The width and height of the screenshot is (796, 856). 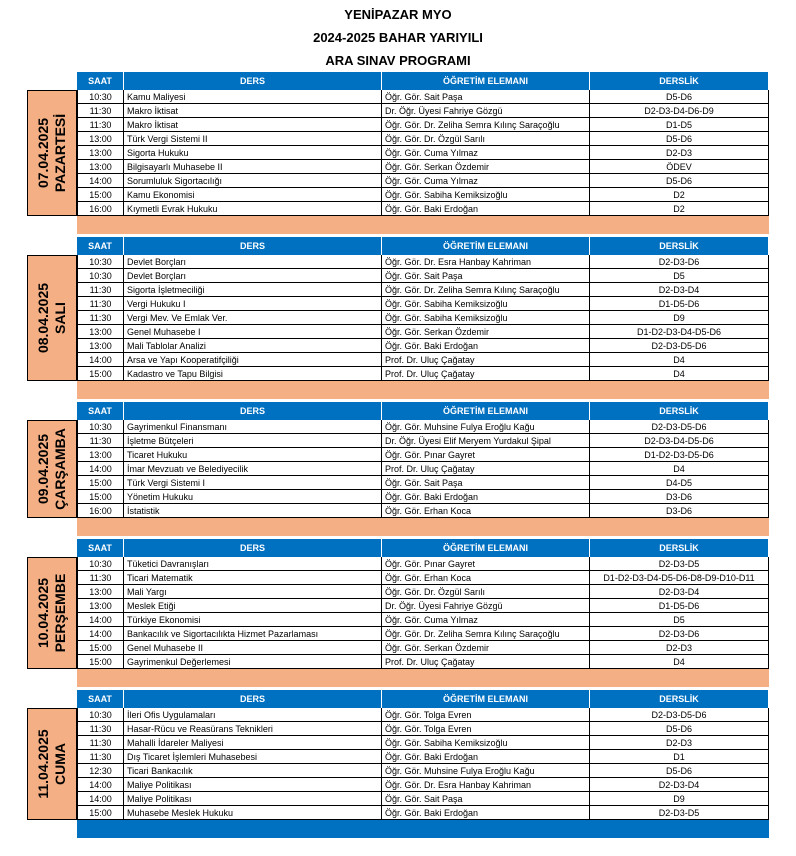 I want to click on room-cell: D2-D3-D4-D6-D9, so click(x=679, y=111).